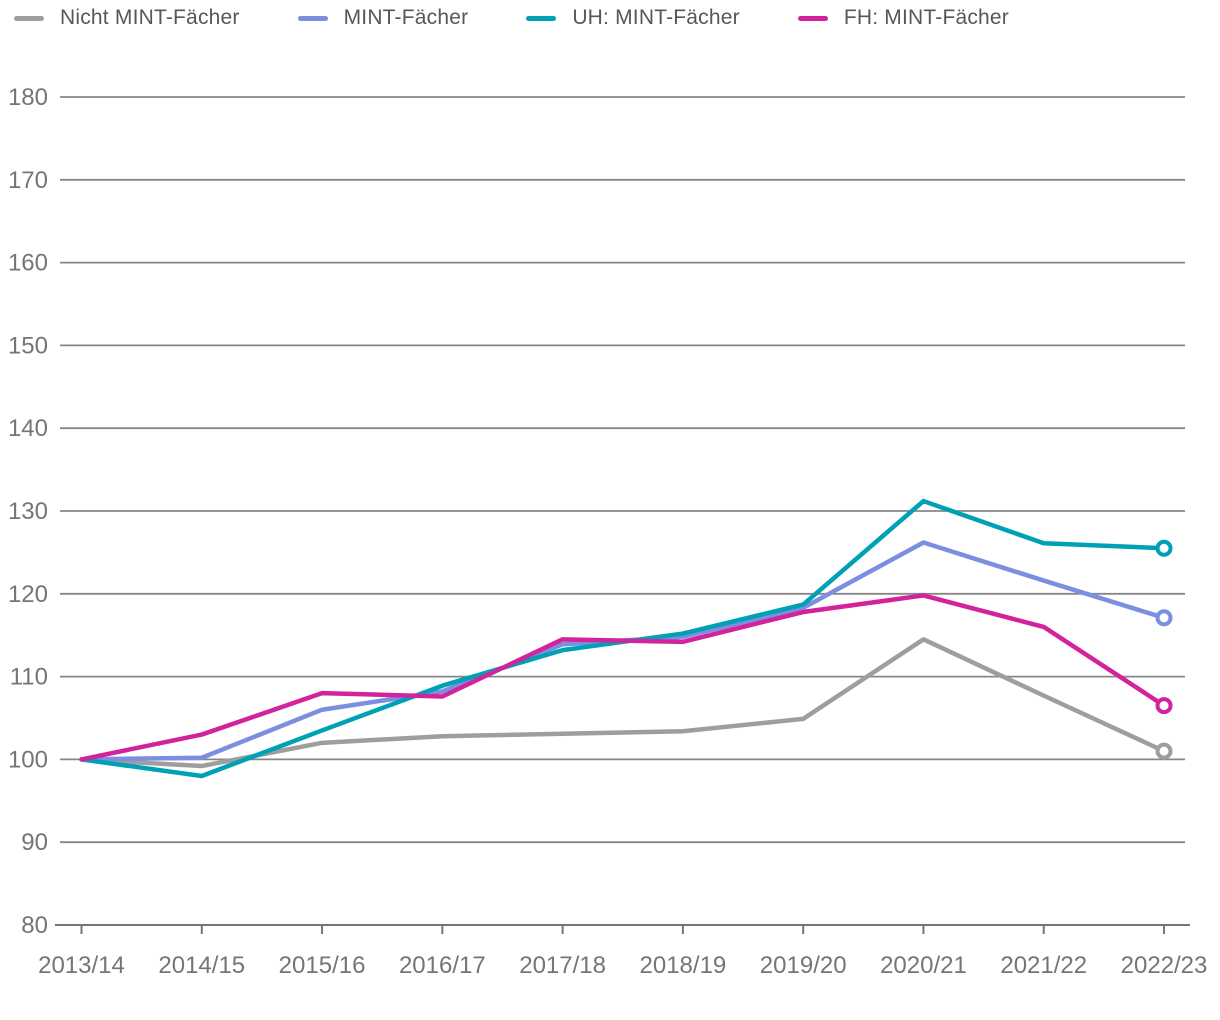 Image resolution: width=1220 pixels, height=1020 pixels. What do you see at coordinates (1164, 618) in the screenshot?
I see `endpoint-marker-mint-f-cher` at bounding box center [1164, 618].